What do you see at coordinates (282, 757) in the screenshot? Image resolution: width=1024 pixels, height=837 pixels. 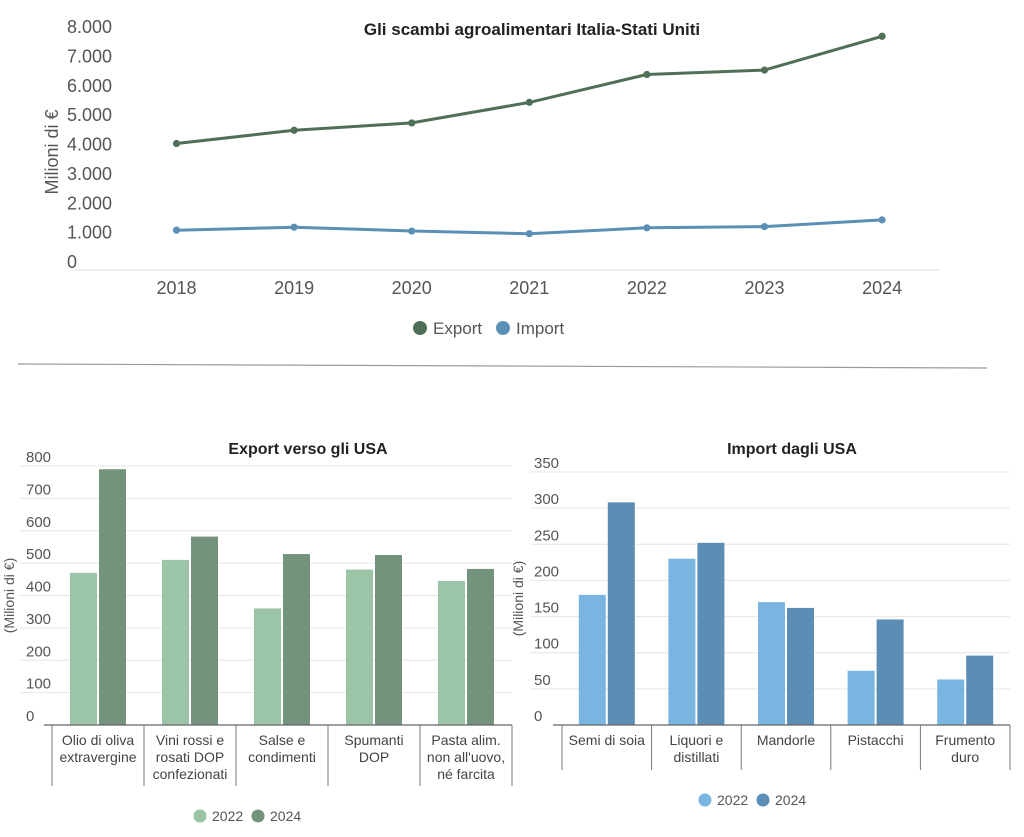 I see `x-category-label-line: condimenti` at bounding box center [282, 757].